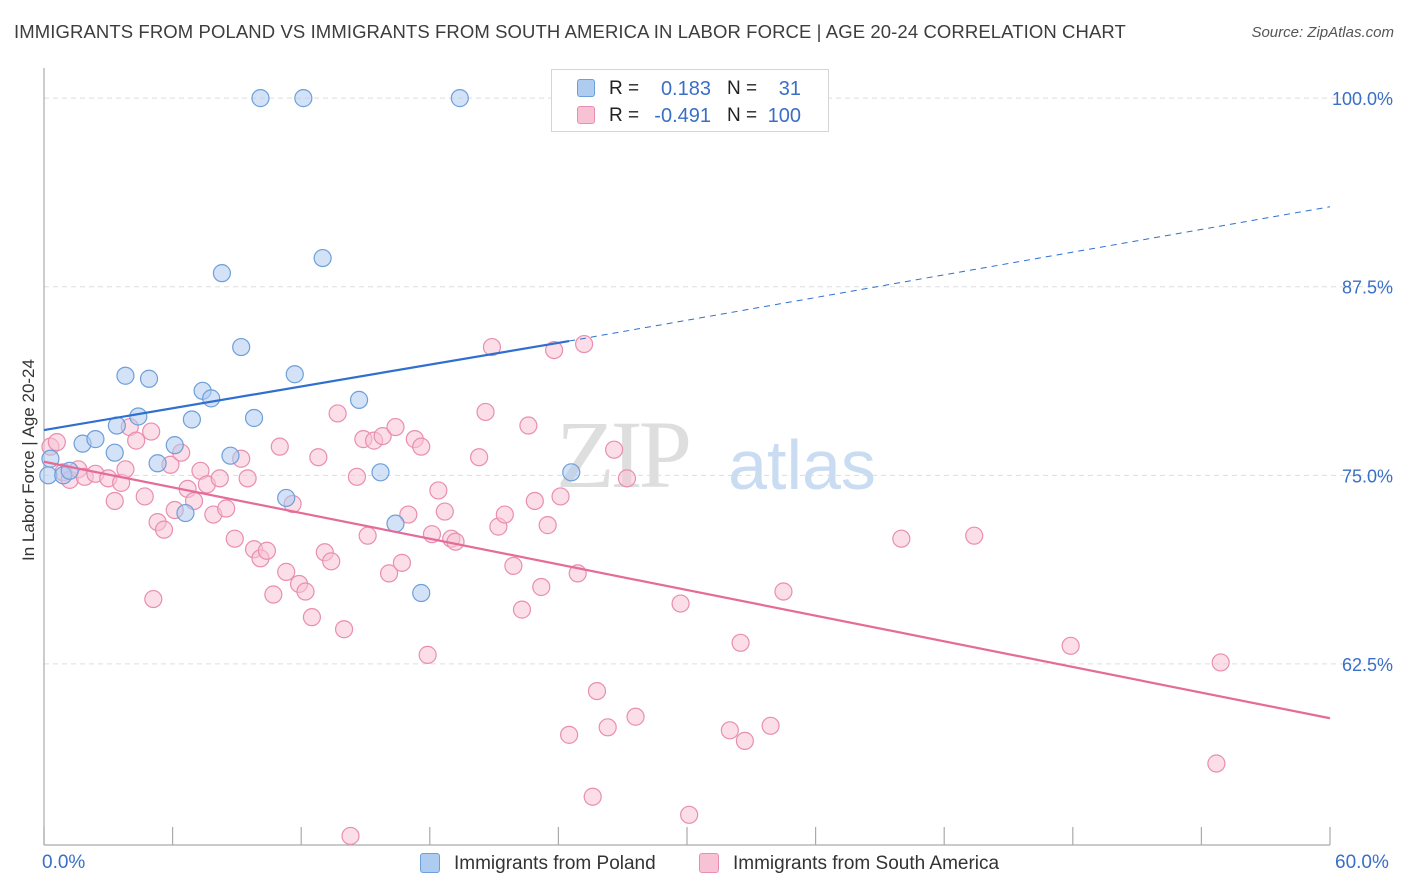 The image size is (1406, 892). I want to click on watermark-atlas: atlas, so click(802, 465).